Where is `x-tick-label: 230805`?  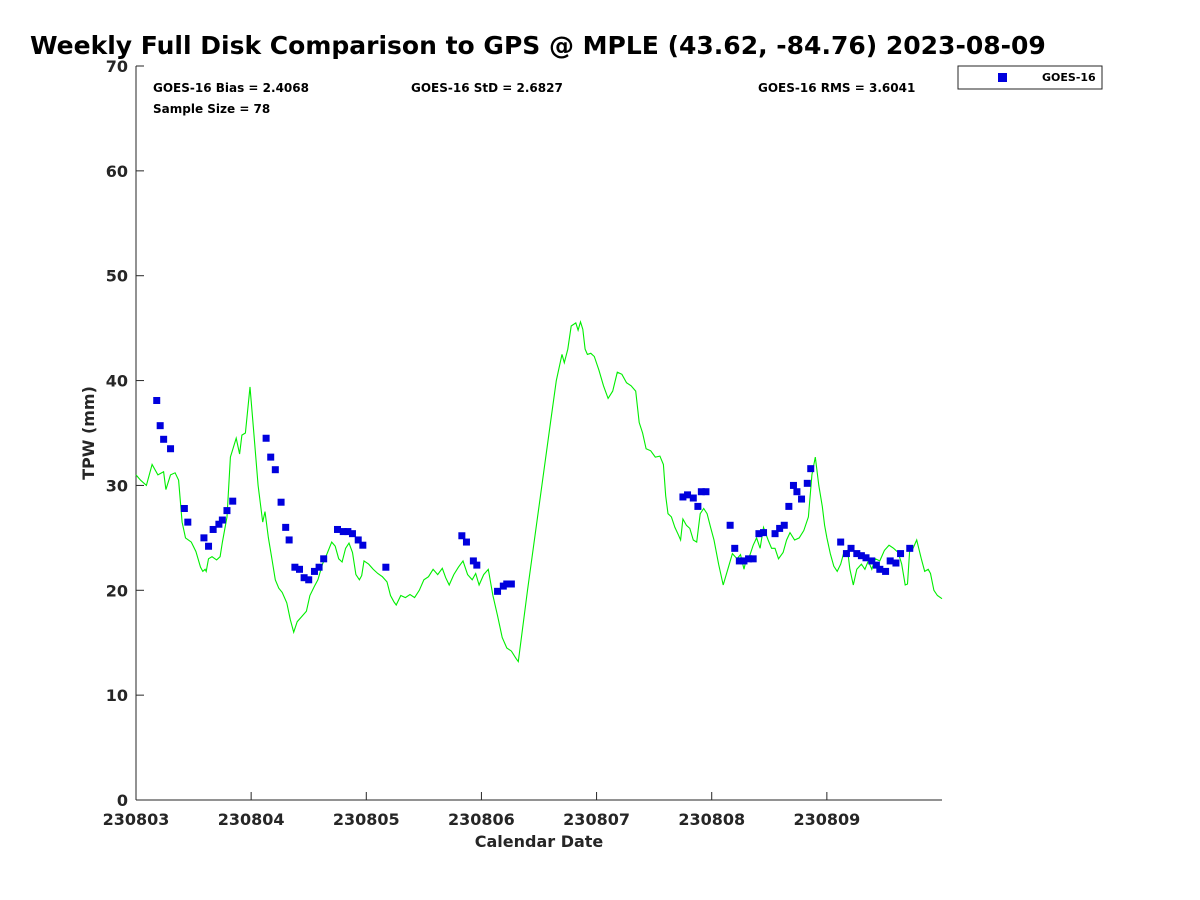
x-tick-label: 230805 is located at coordinates (366, 819).